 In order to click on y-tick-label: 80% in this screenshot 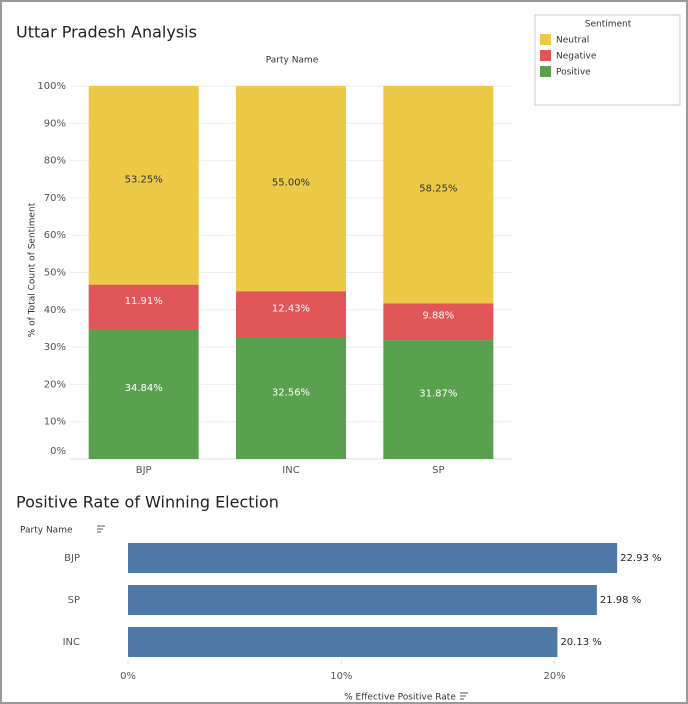, I will do `click(55, 161)`.